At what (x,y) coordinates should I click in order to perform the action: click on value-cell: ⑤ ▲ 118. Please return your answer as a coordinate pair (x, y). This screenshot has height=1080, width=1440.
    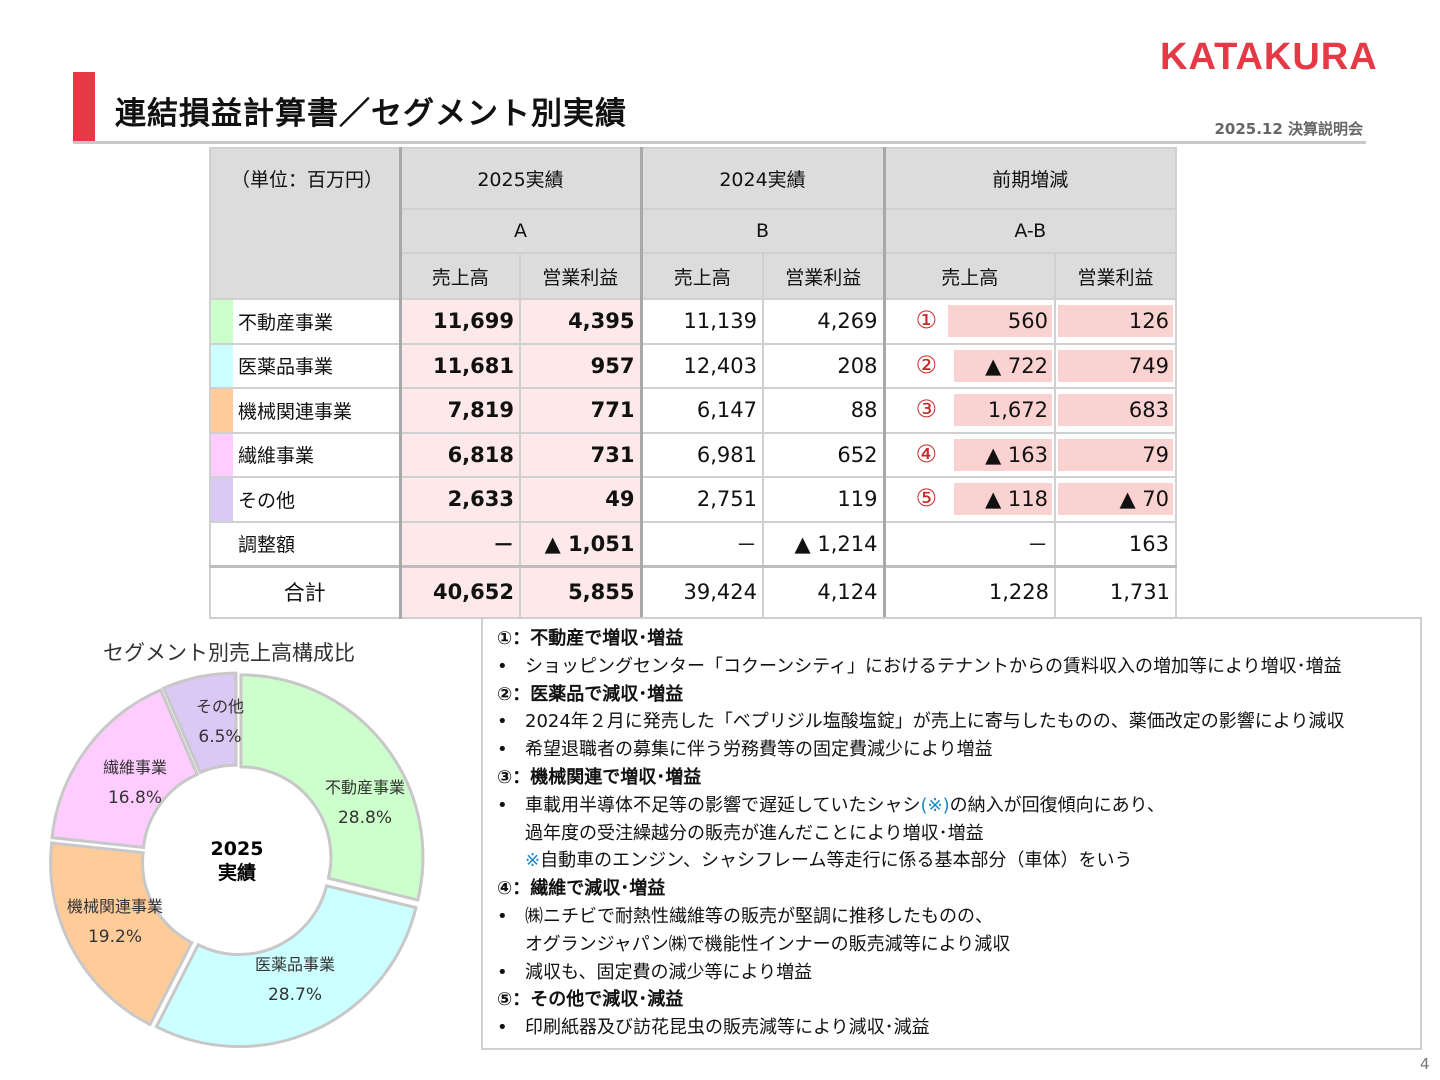
    Looking at the image, I should click on (969, 499).